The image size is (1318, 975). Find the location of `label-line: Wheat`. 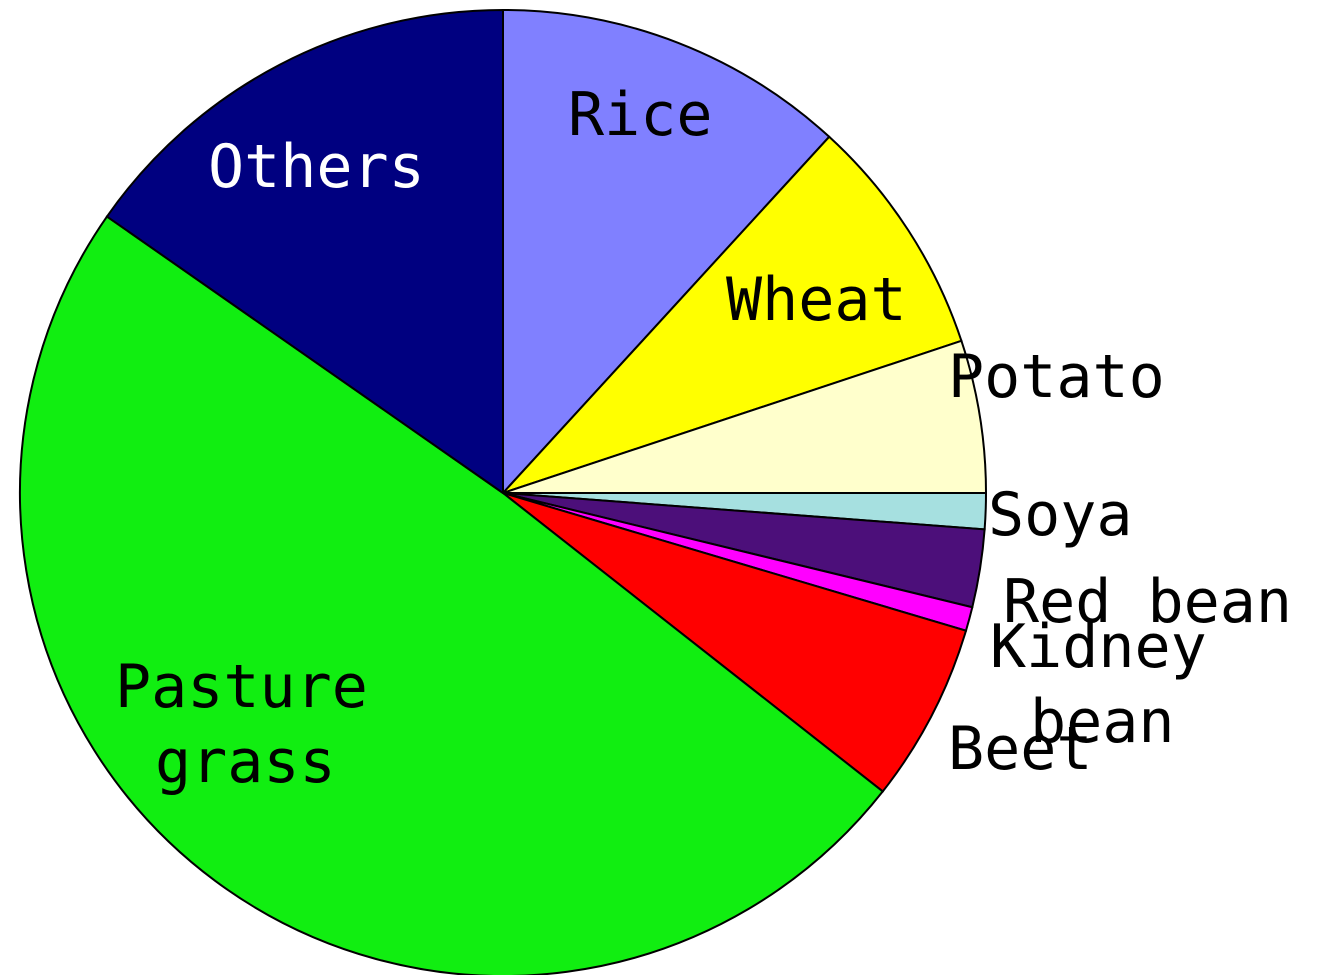

label-line: Wheat is located at coordinates (816, 300).